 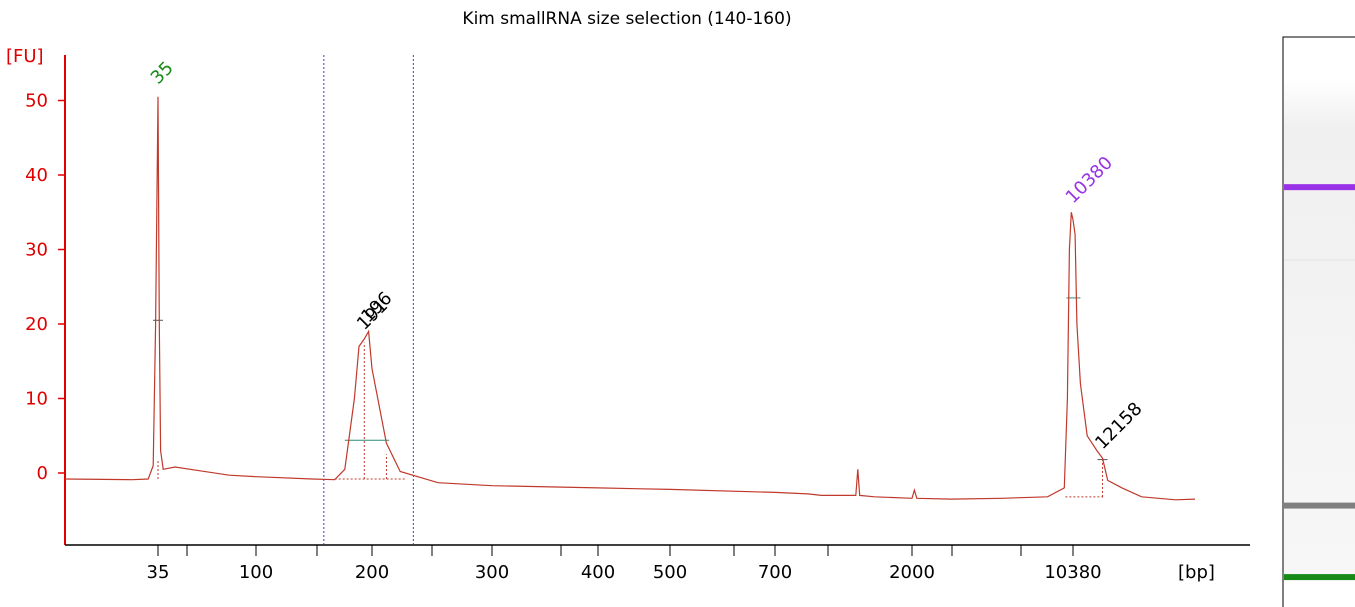 I want to click on peak-label: 35, so click(x=162, y=73).